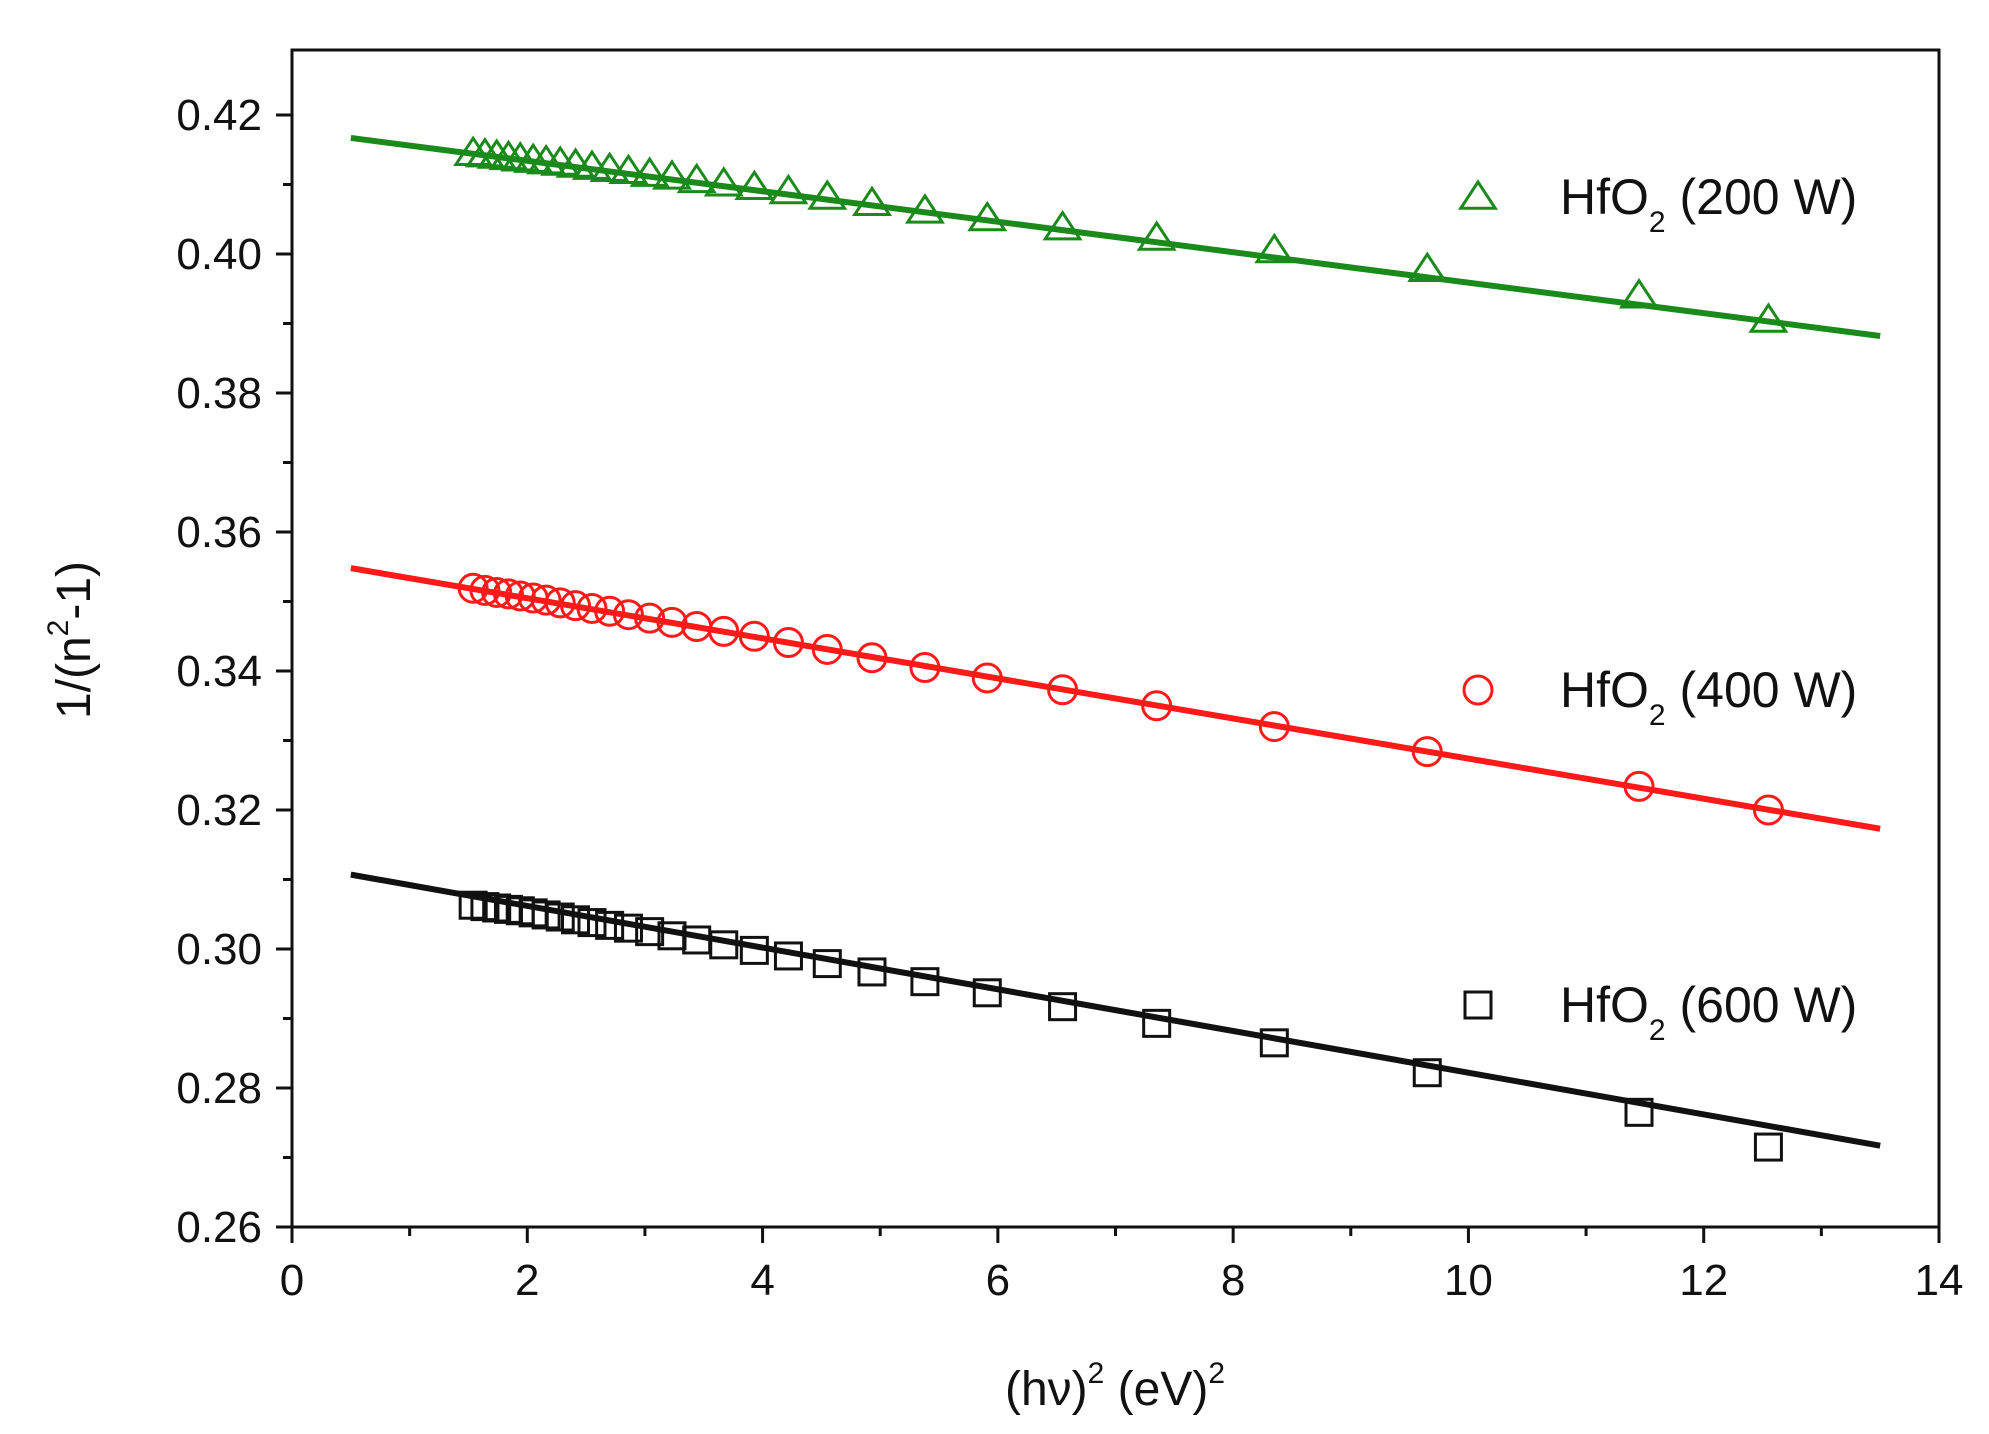  Describe the element at coordinates (1115, 1386) in the screenshot. I see `x-axis-title: (hν)2 (eV)2` at that location.